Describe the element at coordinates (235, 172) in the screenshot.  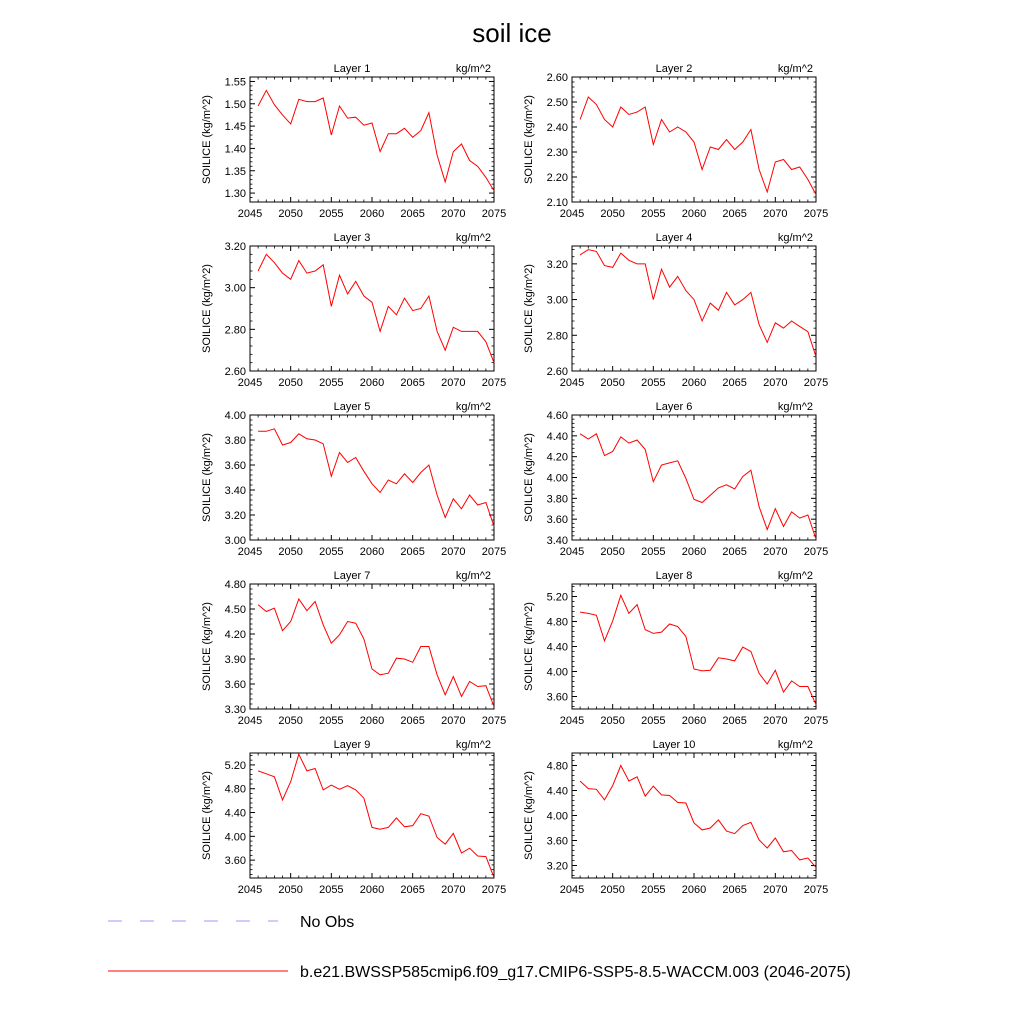
I see `y-tick-label: 1.35` at that location.